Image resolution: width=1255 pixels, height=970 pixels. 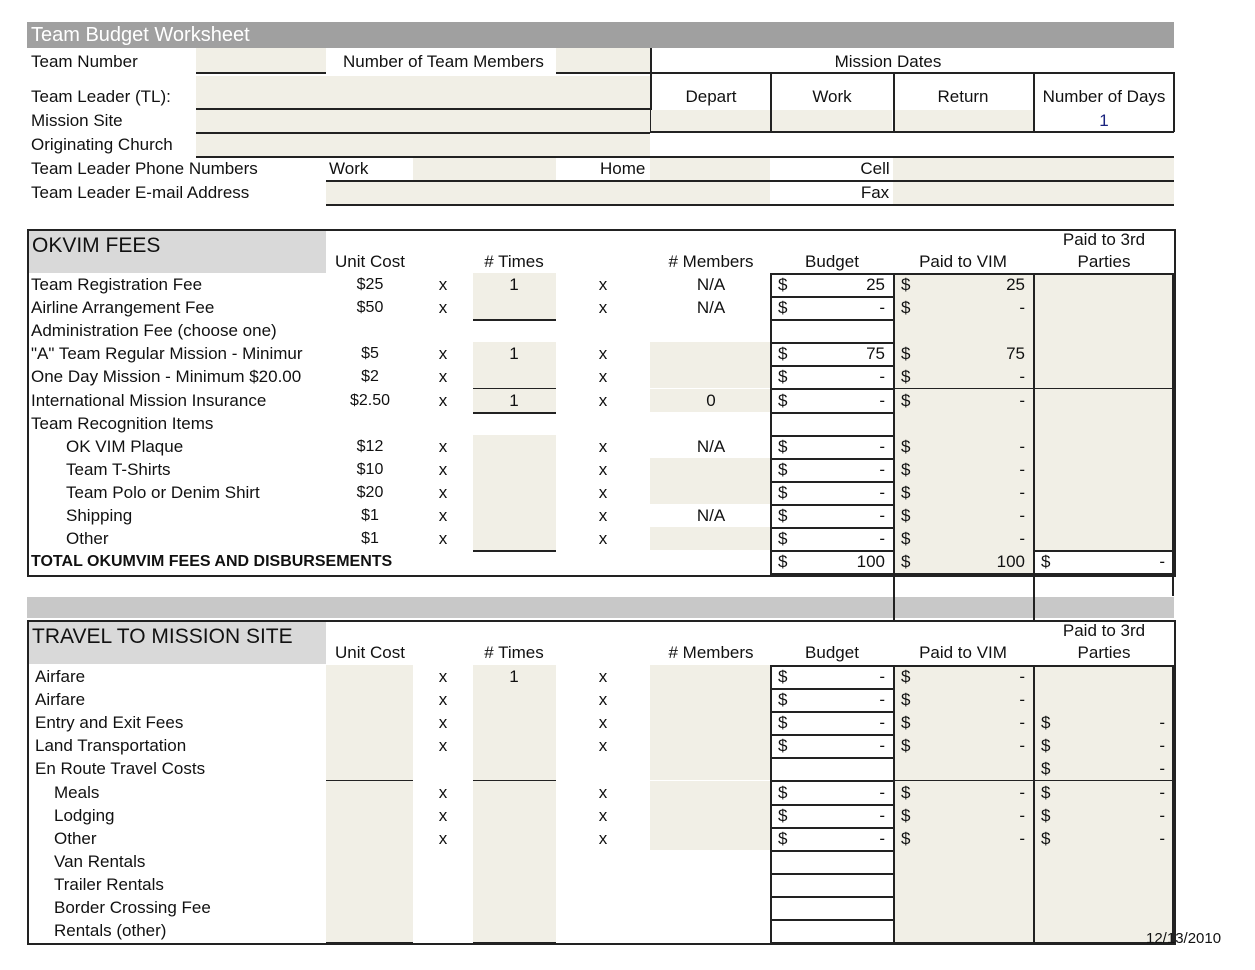 What do you see at coordinates (963, 285) in the screenshot?
I see `paid-vim-cell: $25` at bounding box center [963, 285].